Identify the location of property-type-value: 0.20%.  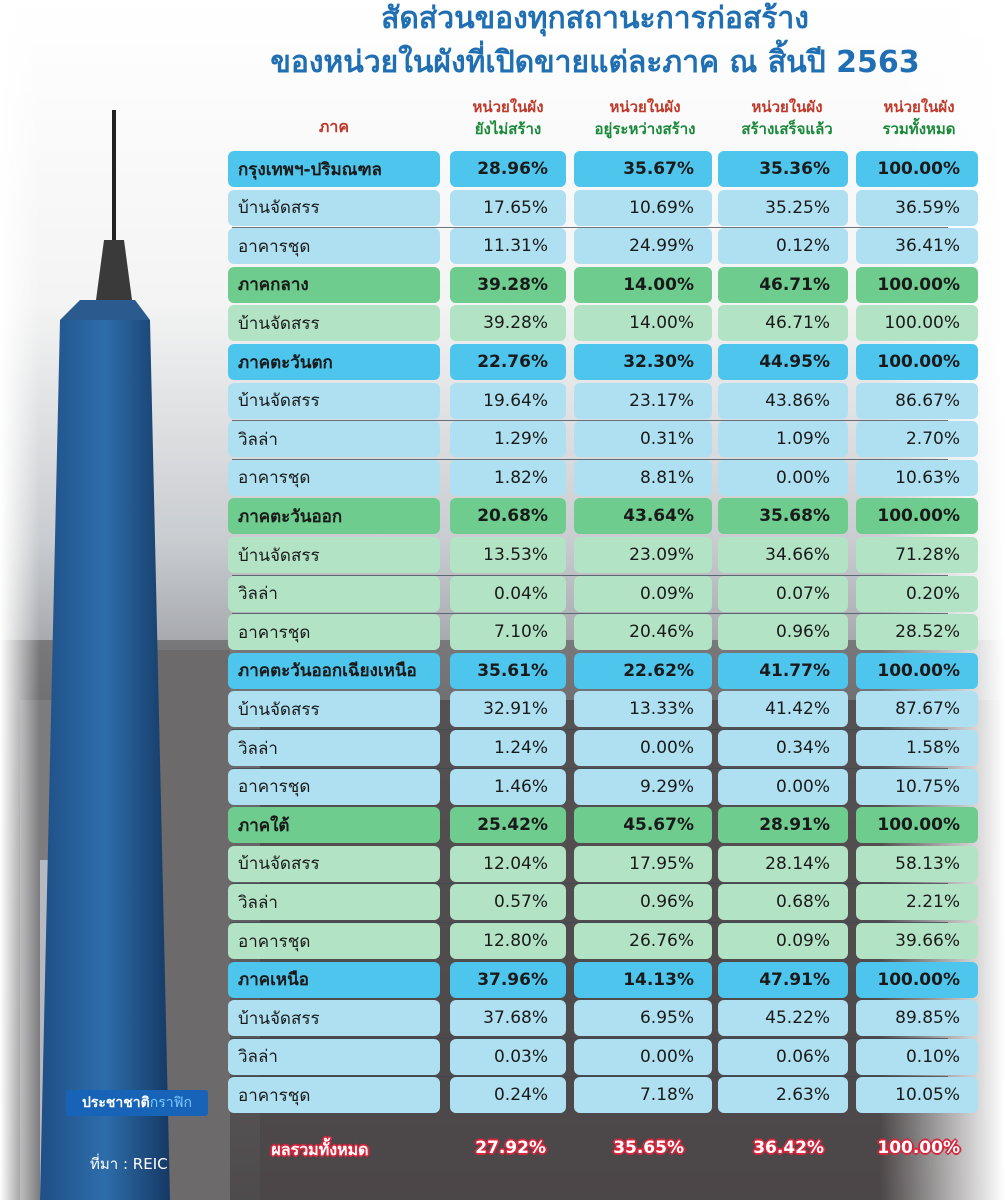
(917, 593).